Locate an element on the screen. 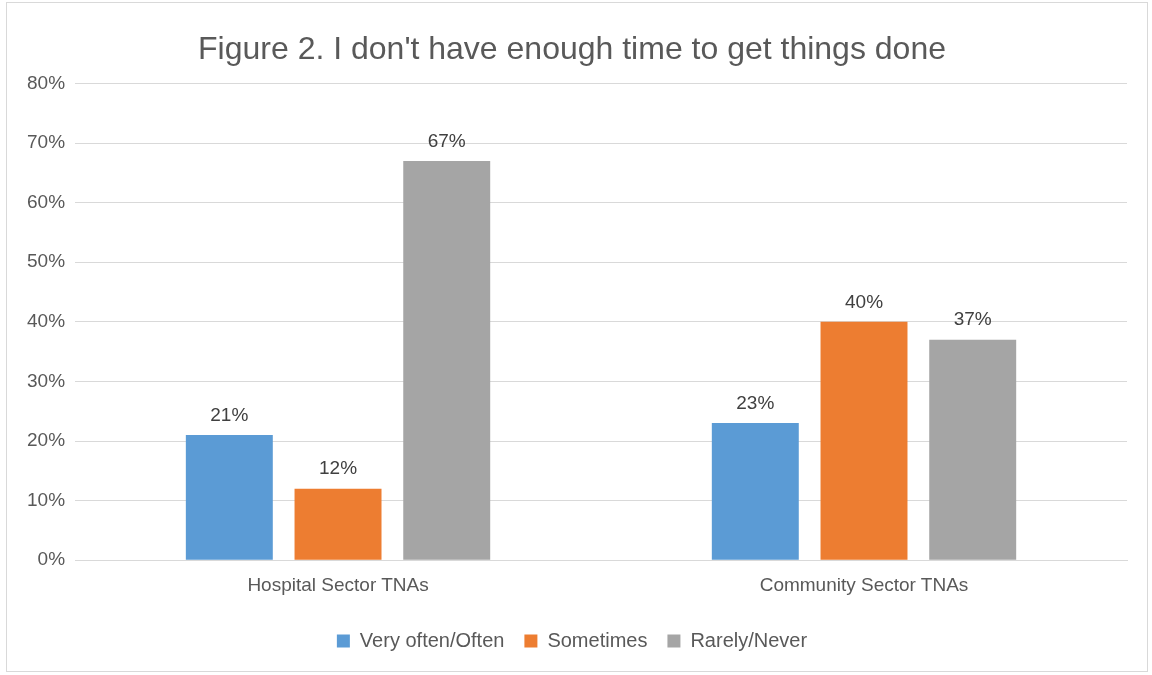 The height and width of the screenshot is (675, 1152). y-tick-label: 60% is located at coordinates (46, 201).